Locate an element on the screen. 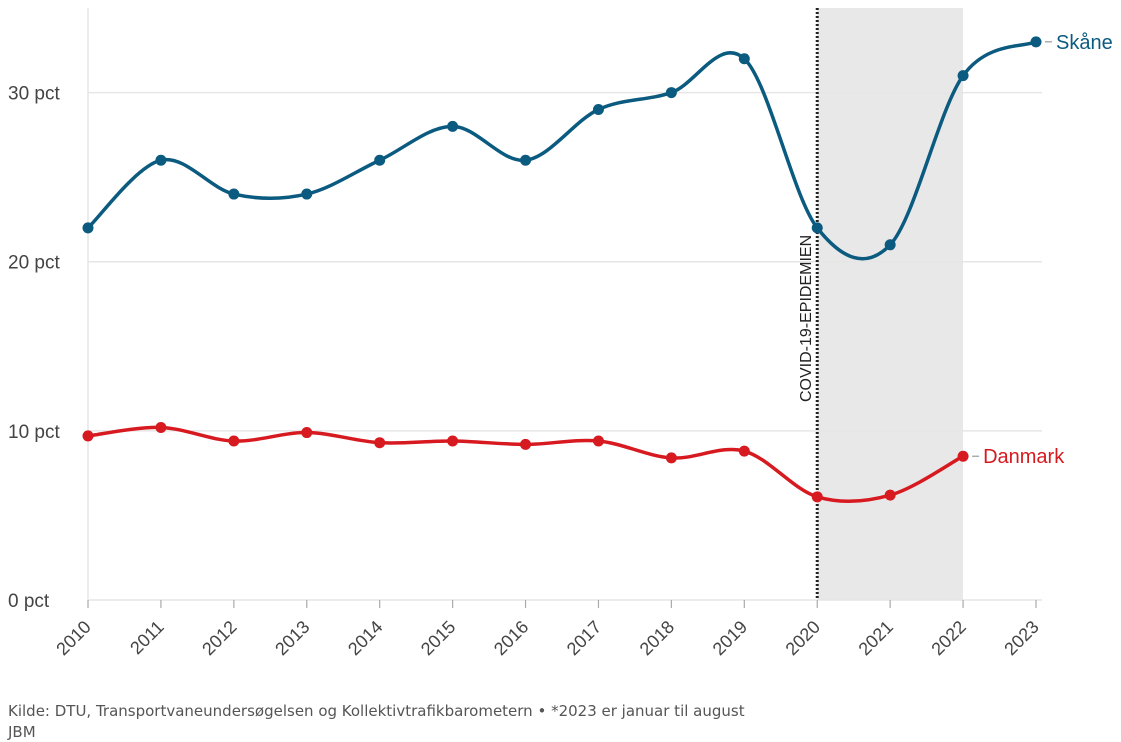 This screenshot has height=742, width=1121. x-tick-label: 2023 is located at coordinates (1021, 638).